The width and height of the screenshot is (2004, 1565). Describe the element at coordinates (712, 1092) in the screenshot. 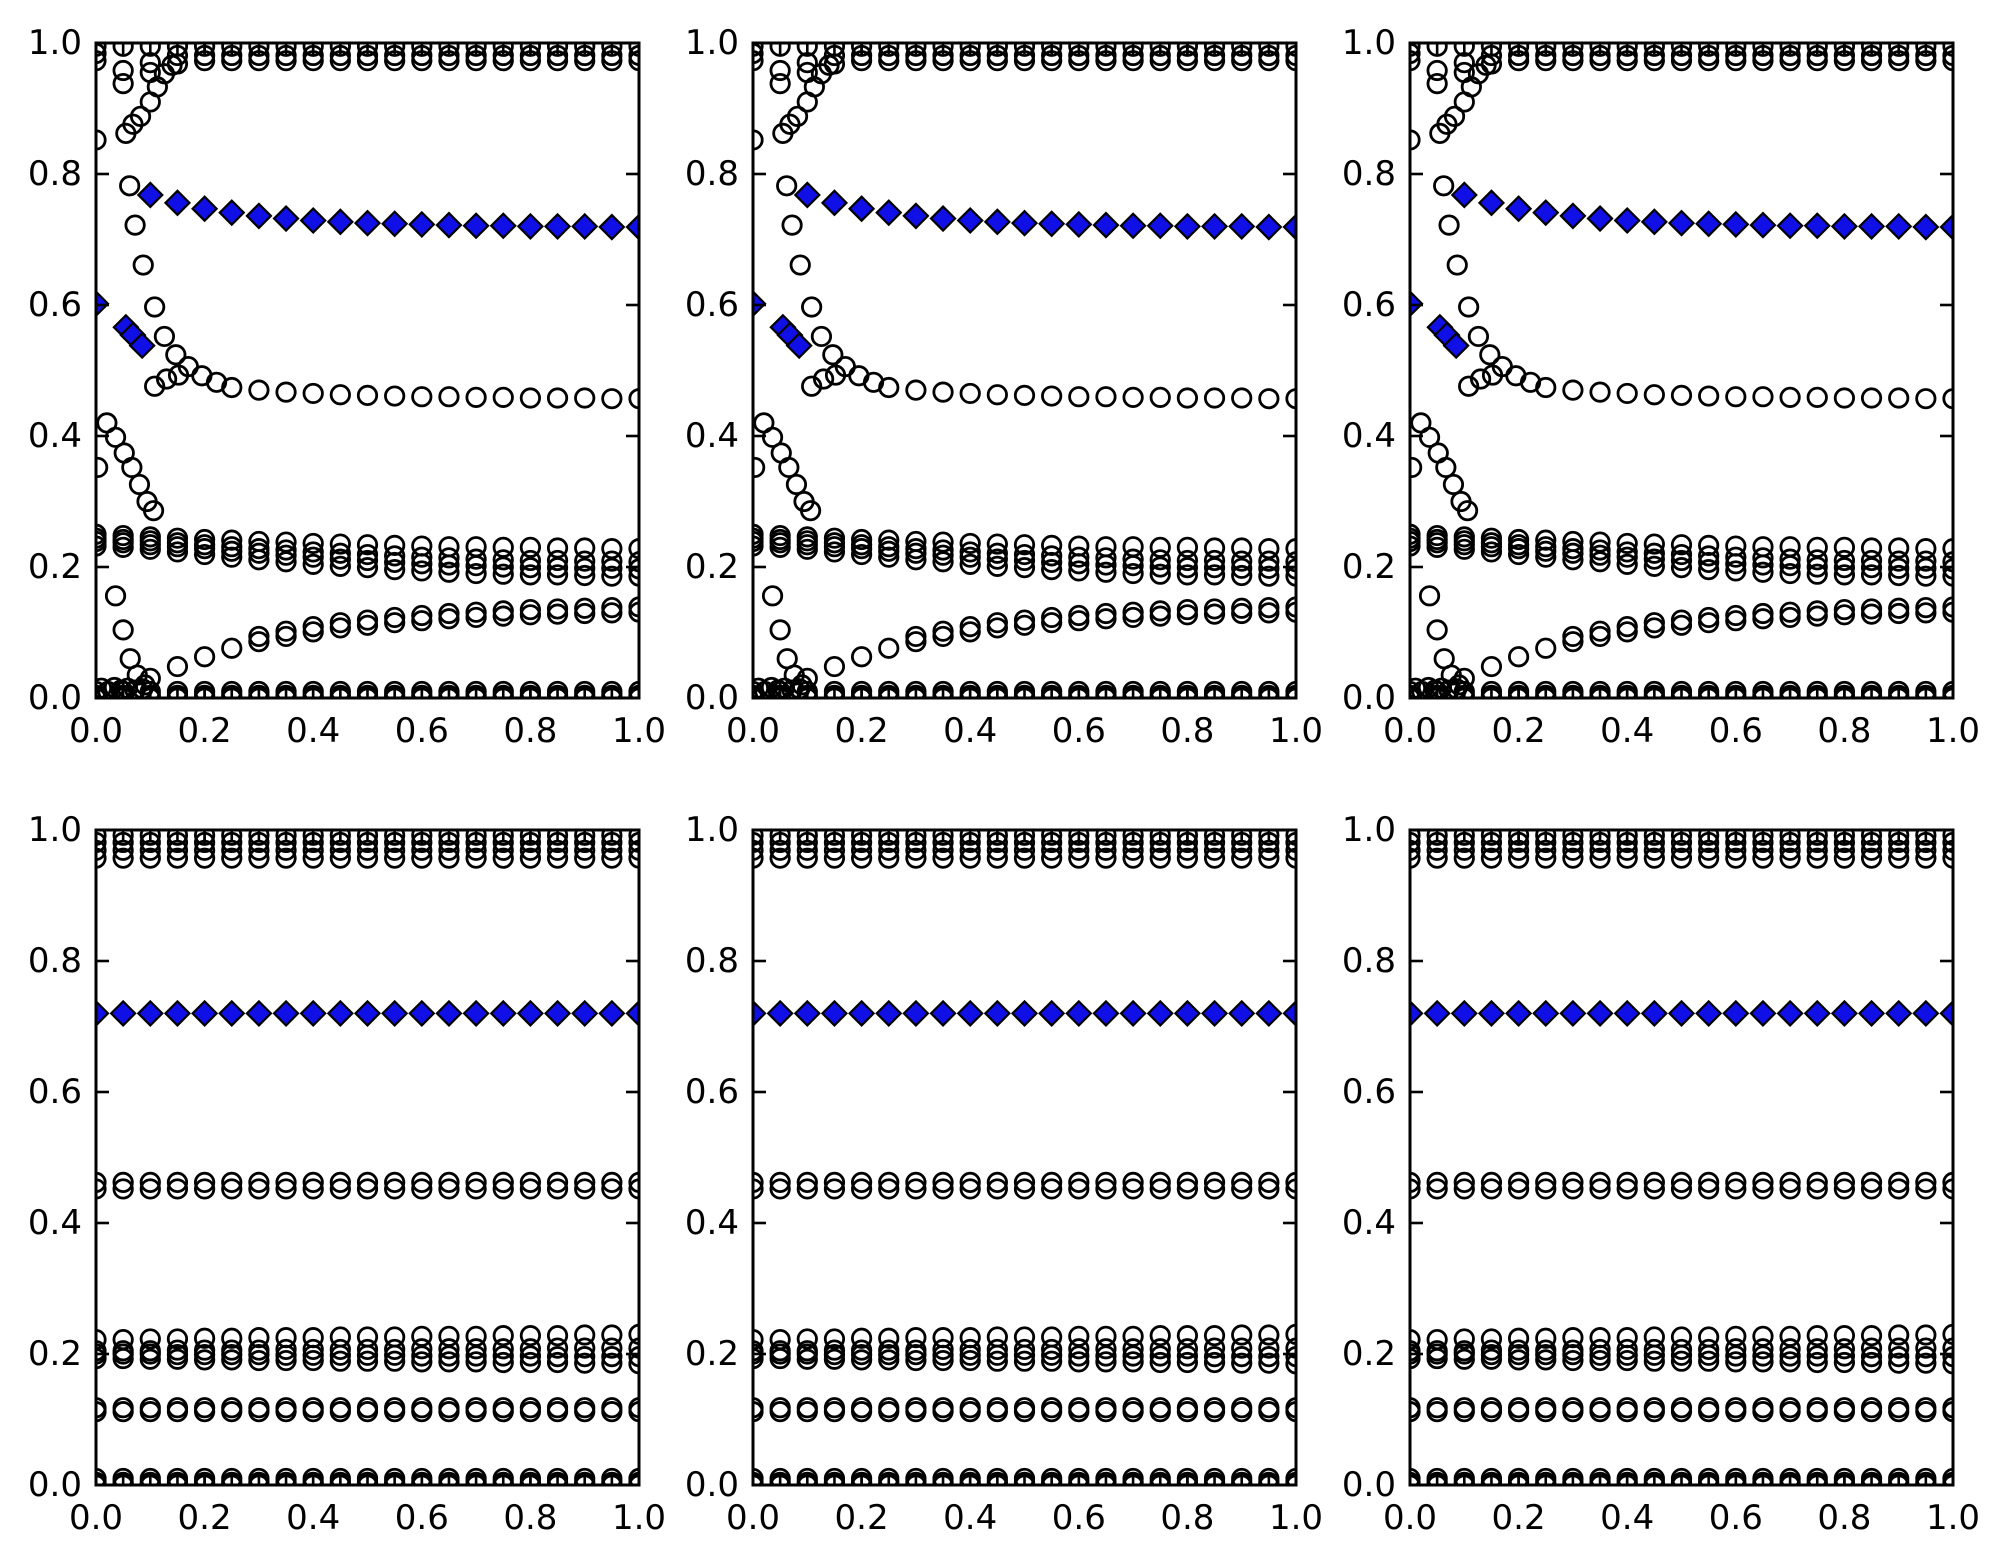

I see `y-tick-label: 0.6` at that location.